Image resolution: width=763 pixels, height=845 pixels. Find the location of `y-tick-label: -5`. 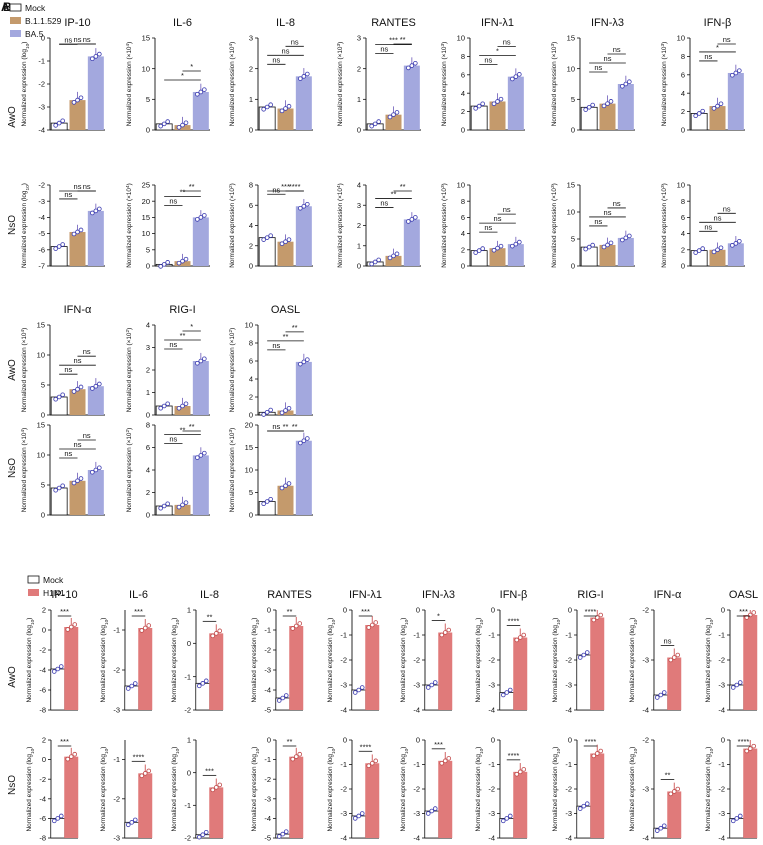

y-tick-label: -5 is located at coordinates (267, 710).